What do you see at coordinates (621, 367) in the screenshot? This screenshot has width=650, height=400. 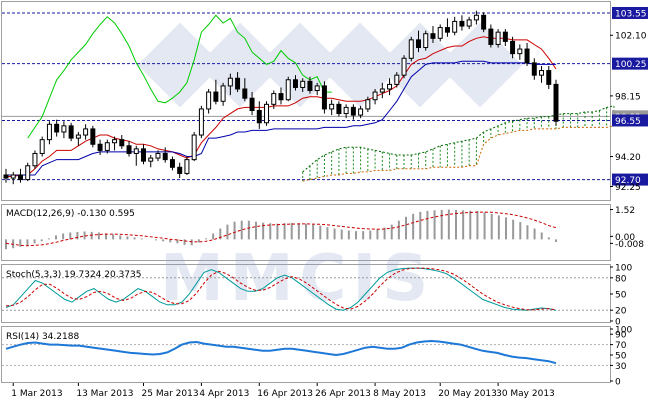 I see `rsi-y-tick-4: 30` at bounding box center [621, 367].